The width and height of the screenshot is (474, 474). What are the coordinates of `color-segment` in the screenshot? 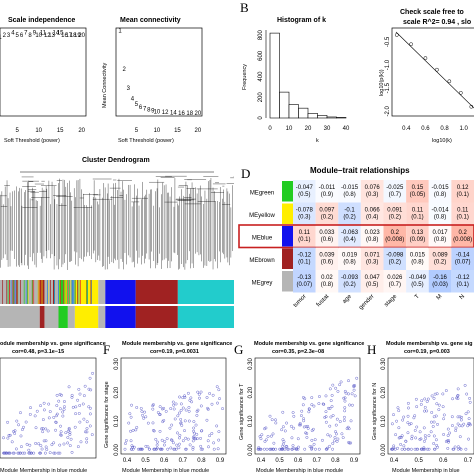 It's located at (120, 292).